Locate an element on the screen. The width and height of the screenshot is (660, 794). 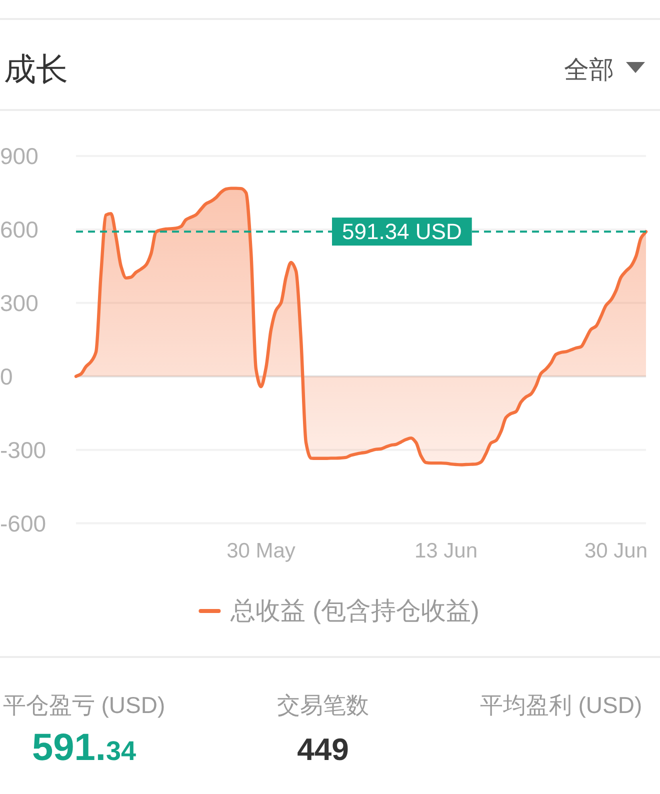
y-tick-label: 600 is located at coordinates (19, 229).